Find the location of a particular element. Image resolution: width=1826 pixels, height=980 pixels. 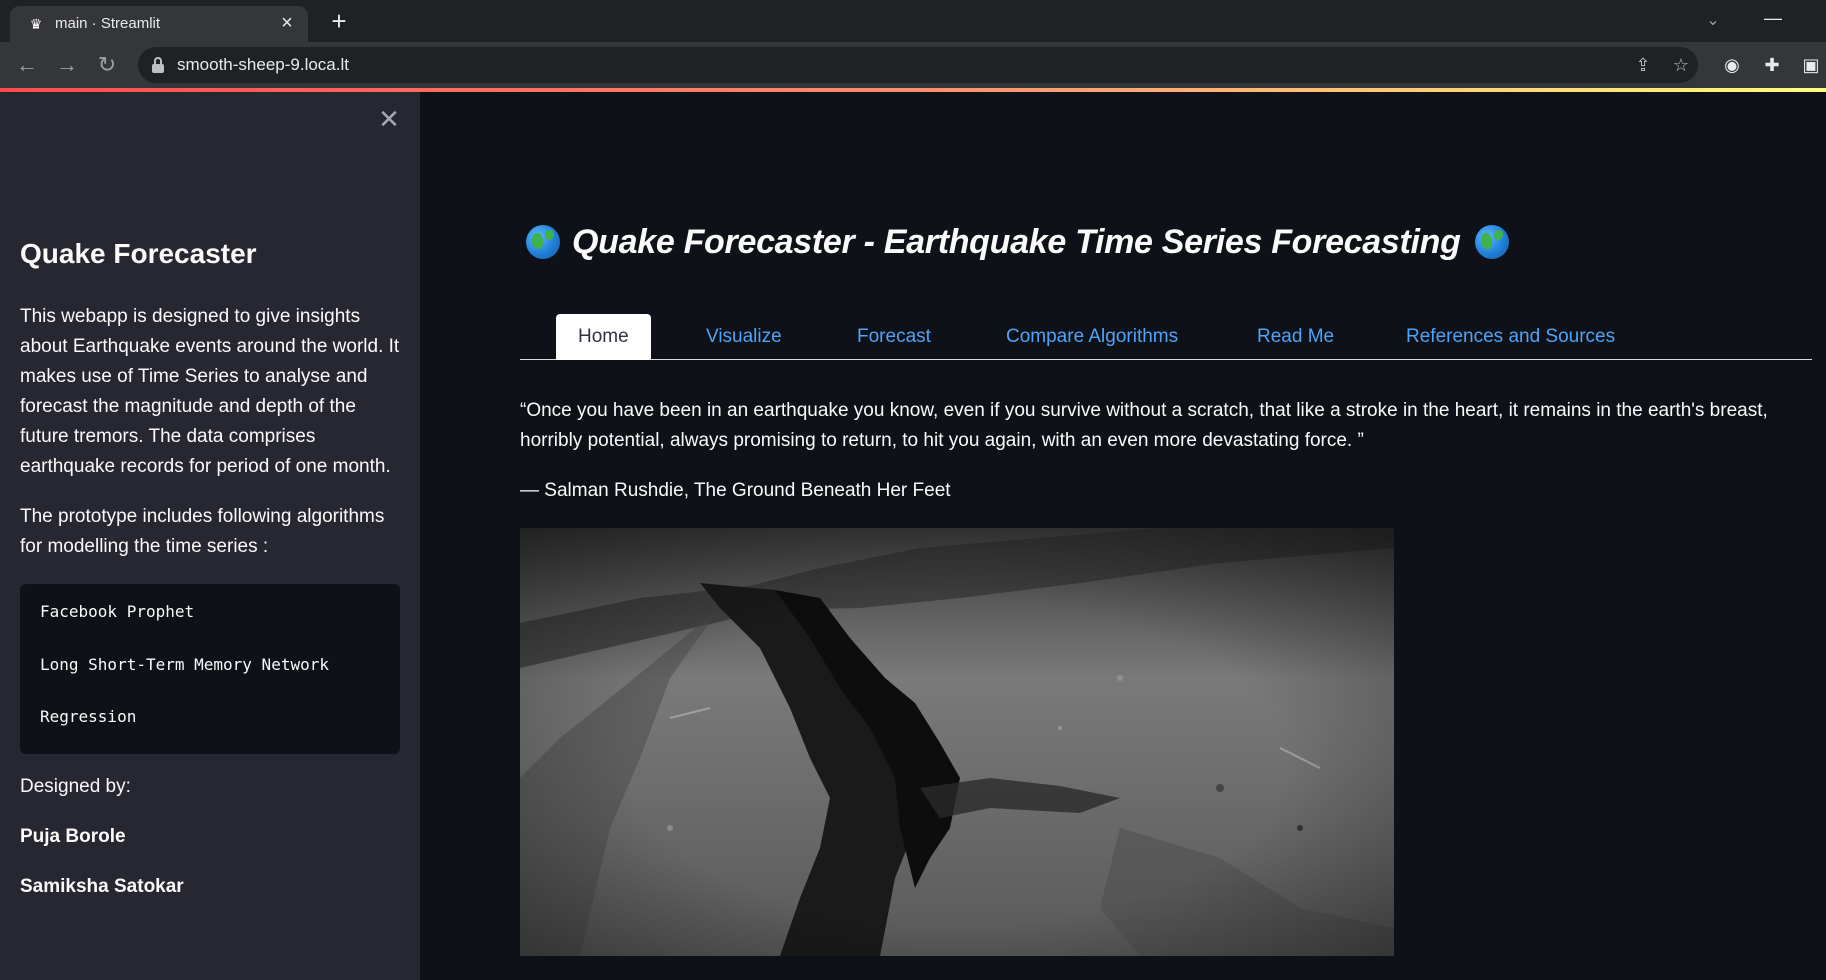

author-name: Samiksha Satokar is located at coordinates (102, 886).